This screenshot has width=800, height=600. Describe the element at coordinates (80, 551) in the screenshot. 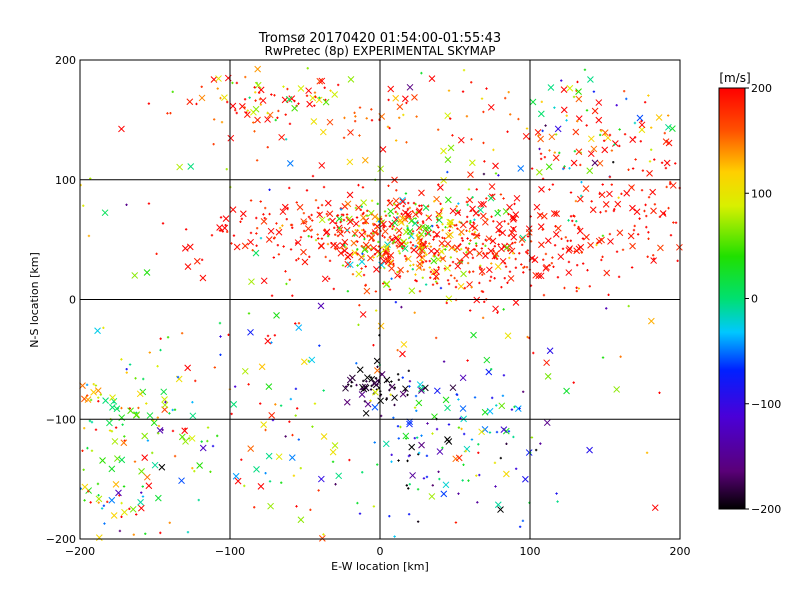

I see `x-tick-label: −200` at that location.